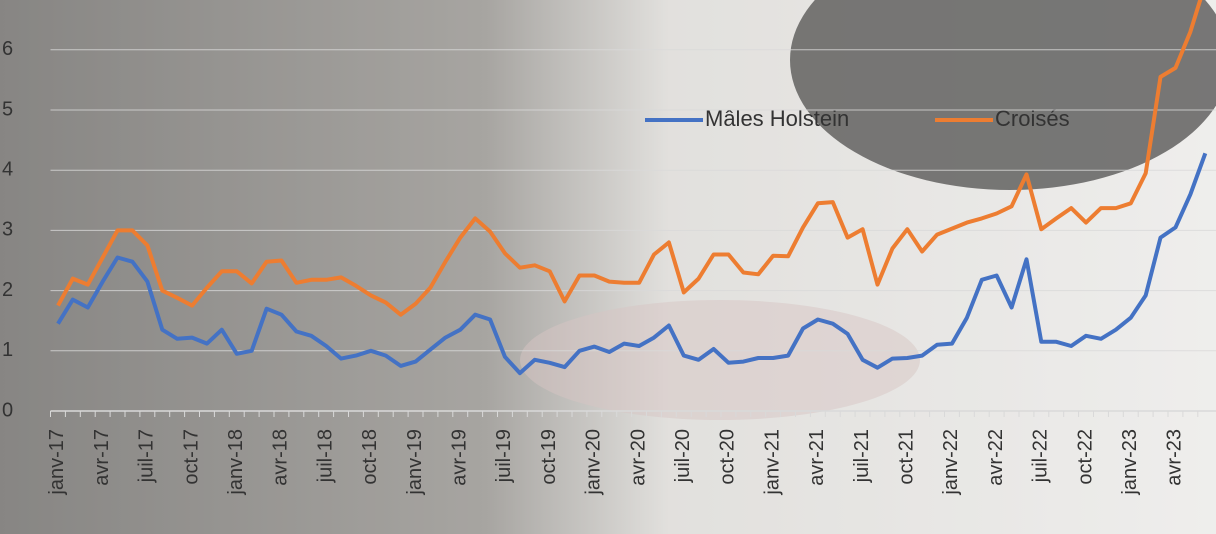  I want to click on x-tick-label: janv-22, so click(951, 462).